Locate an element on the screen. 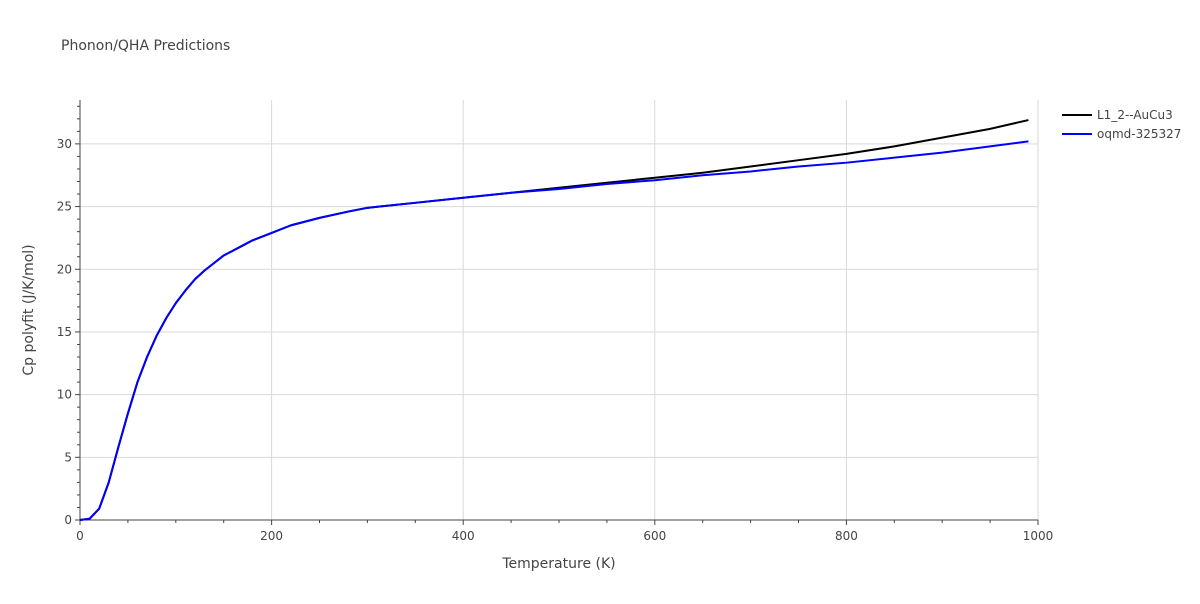  y-axis-title: Cp polyfit (J/K/mol) is located at coordinates (29, 309).